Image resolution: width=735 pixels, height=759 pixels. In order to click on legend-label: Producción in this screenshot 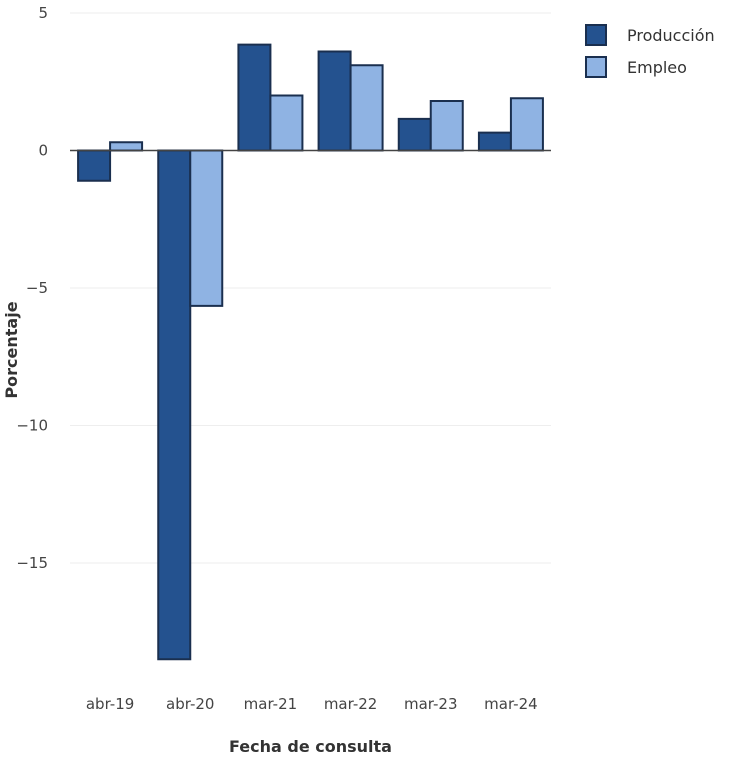, I will do `click(671, 35)`.